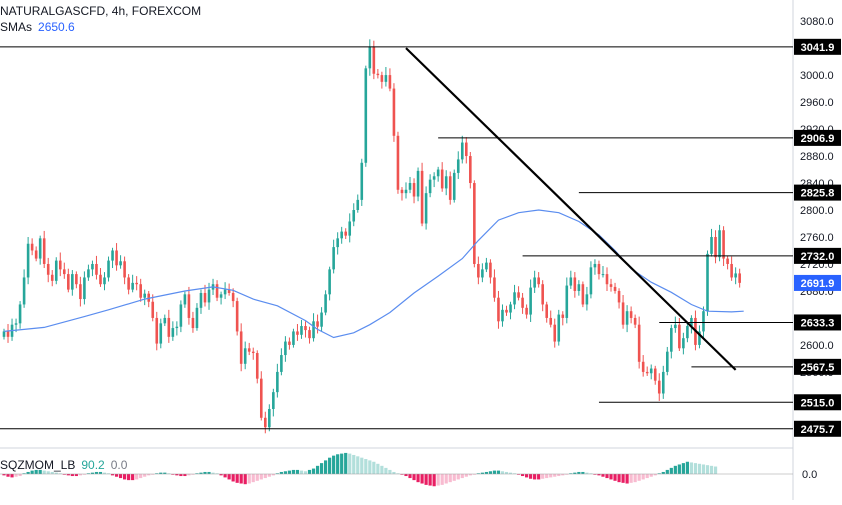 The image size is (842, 505). I want to click on level-label: 2633.3, so click(818, 323).